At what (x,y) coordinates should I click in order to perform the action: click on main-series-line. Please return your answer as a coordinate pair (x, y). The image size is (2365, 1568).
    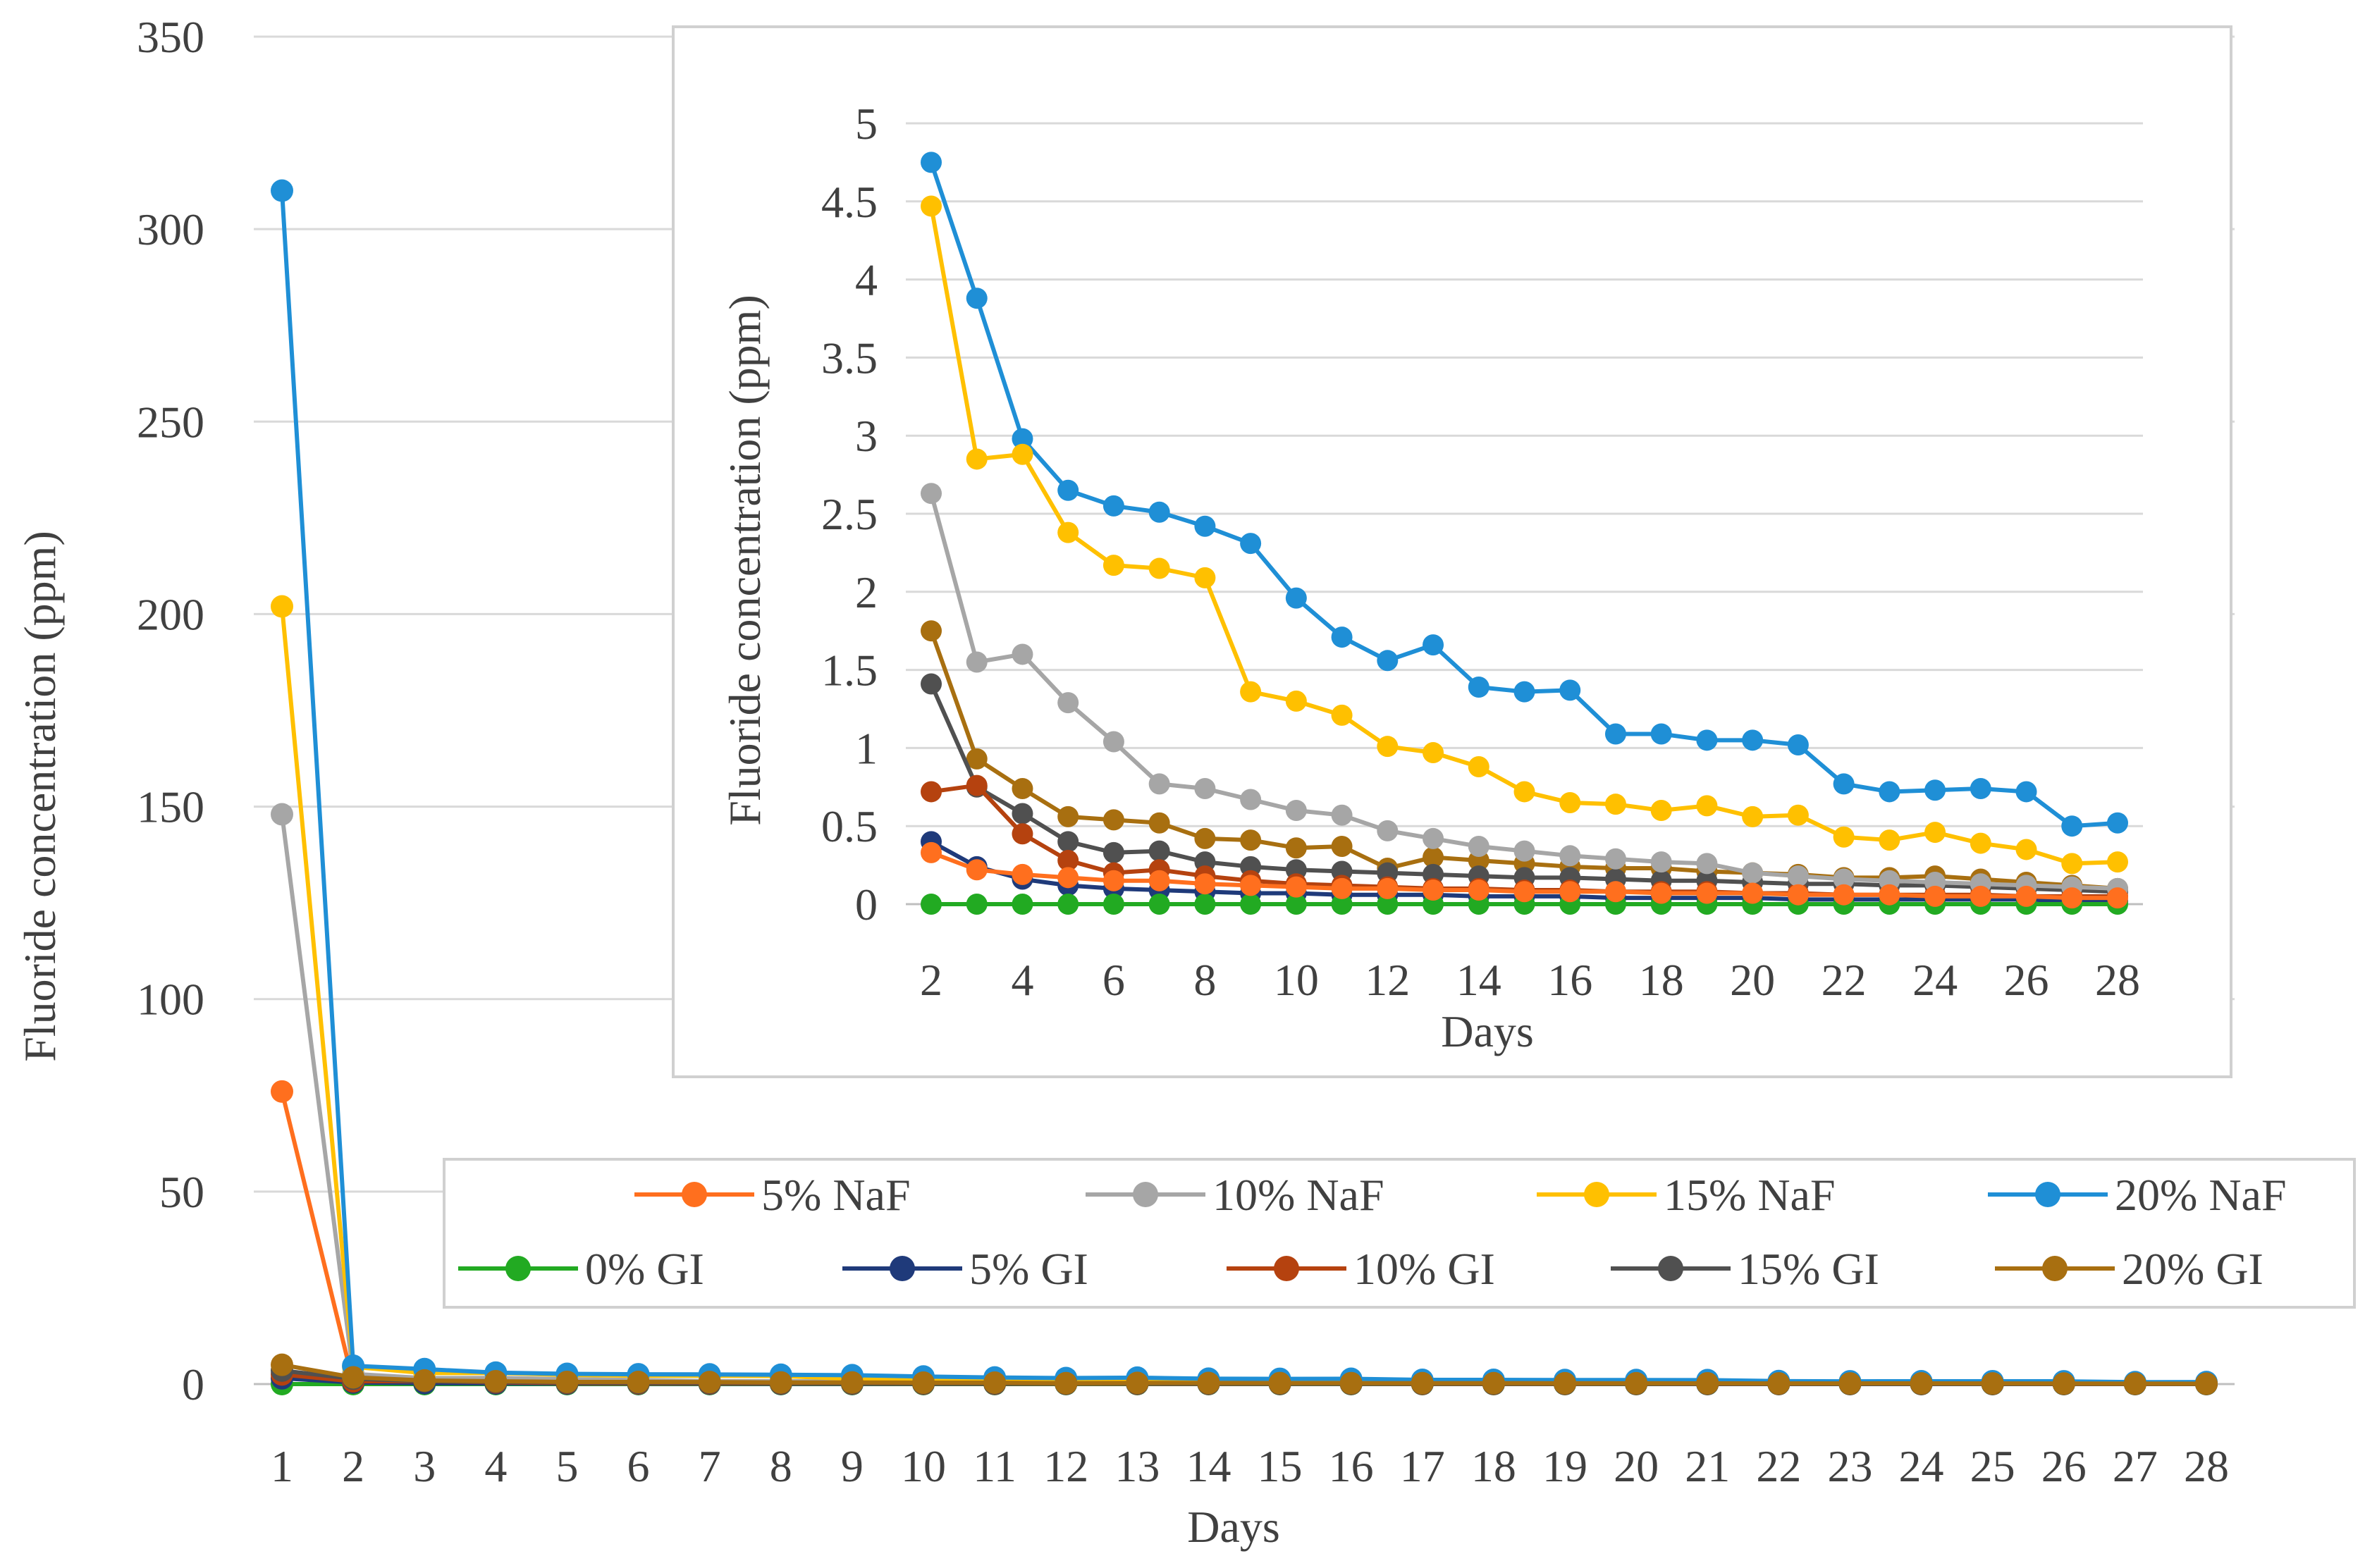
    Looking at the image, I should click on (1244, 1374).